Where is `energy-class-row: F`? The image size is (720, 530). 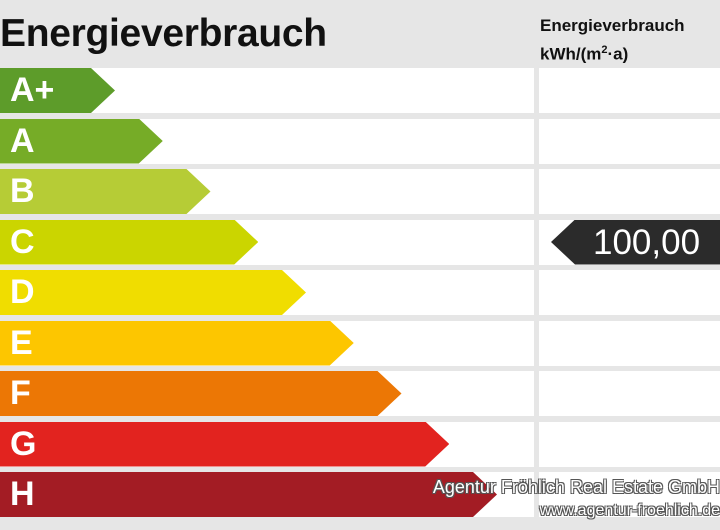
energy-class-row: F is located at coordinates (360, 393).